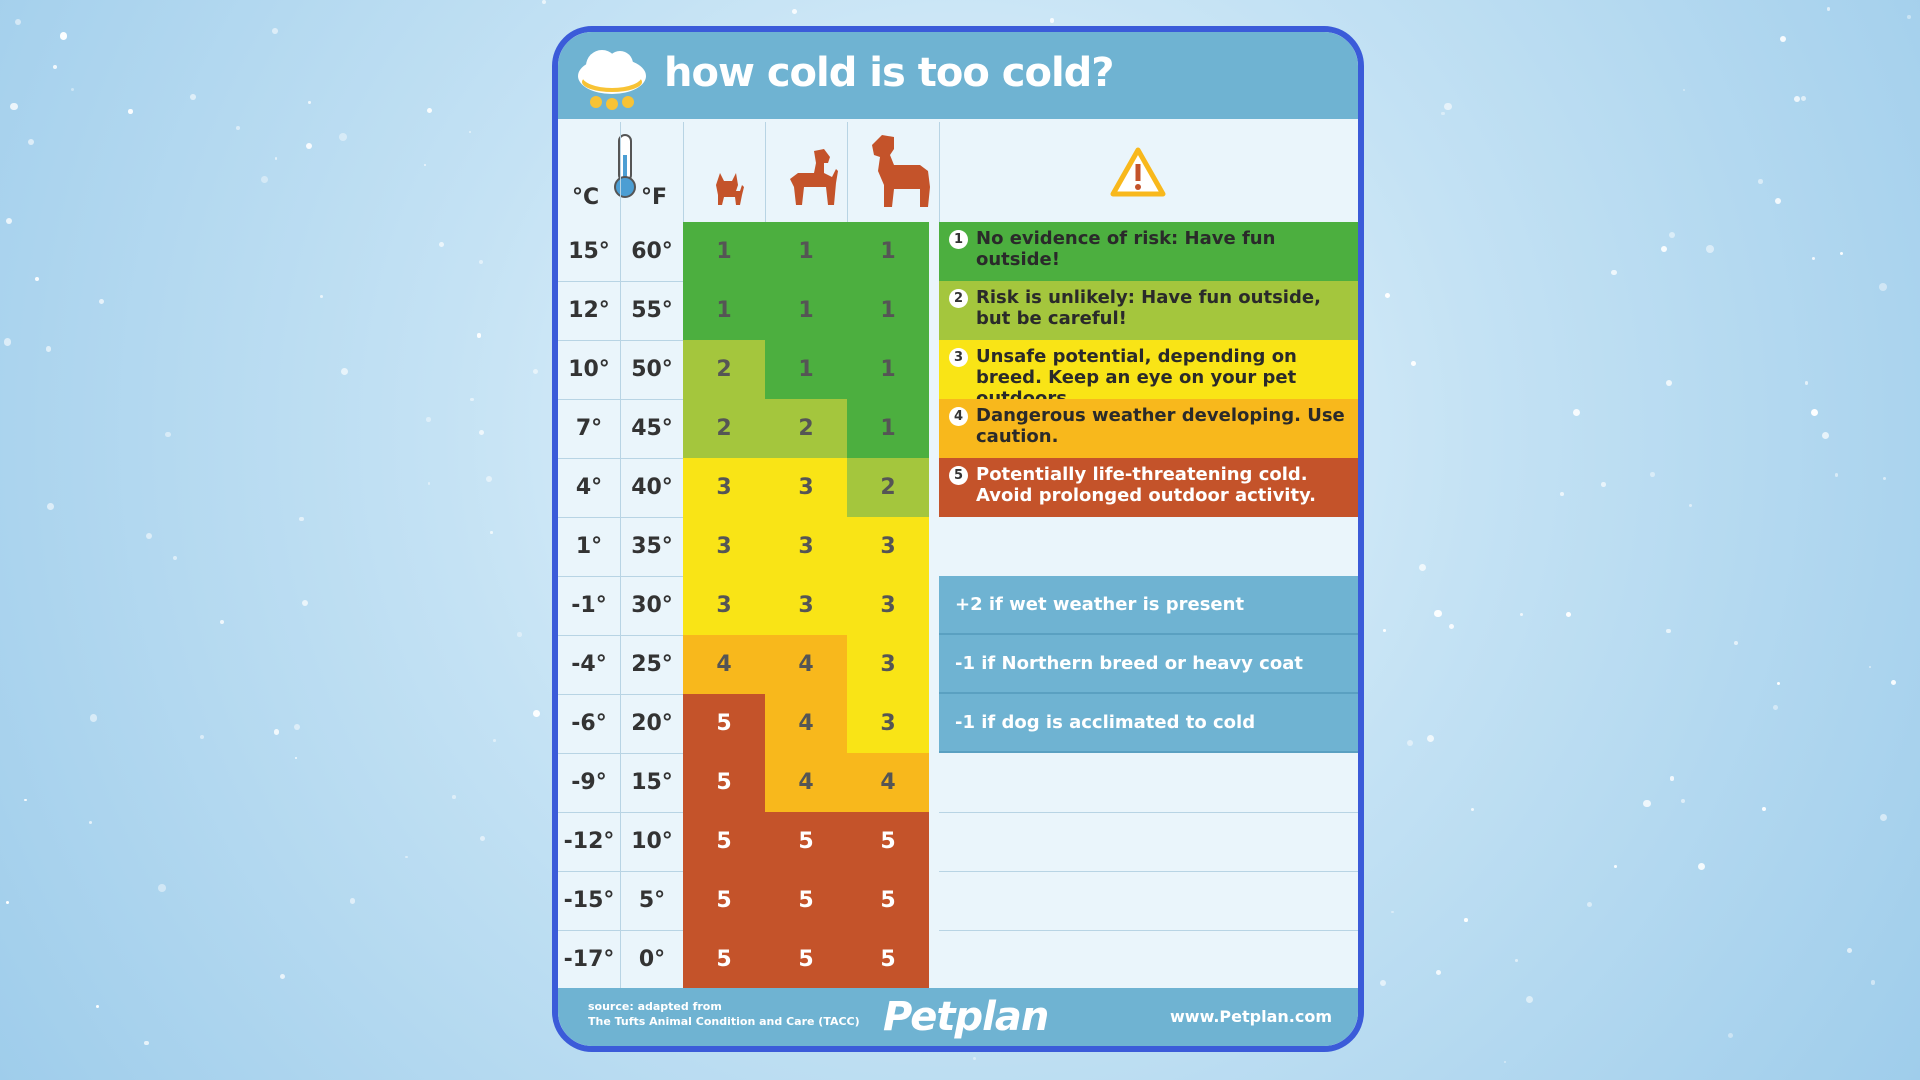  Describe the element at coordinates (589, 547) in the screenshot. I see `celsius-cell: 1°` at that location.